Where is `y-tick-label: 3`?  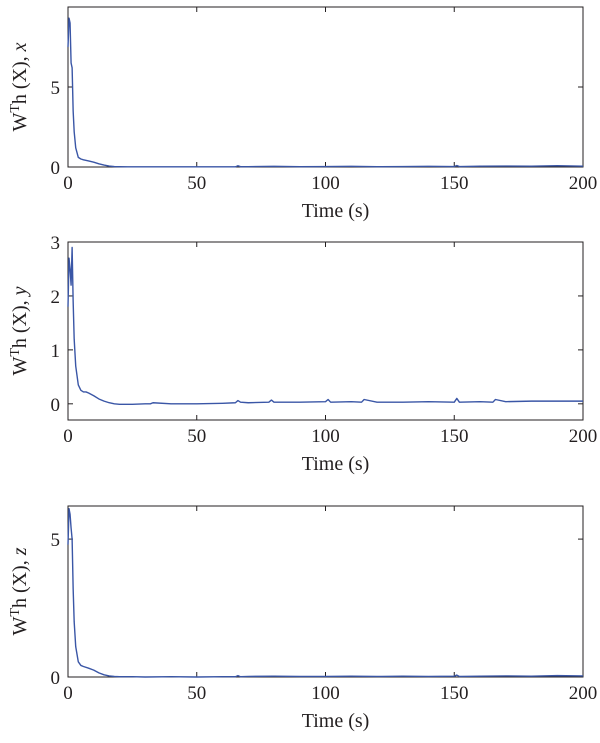 y-tick-label: 3 is located at coordinates (56, 243).